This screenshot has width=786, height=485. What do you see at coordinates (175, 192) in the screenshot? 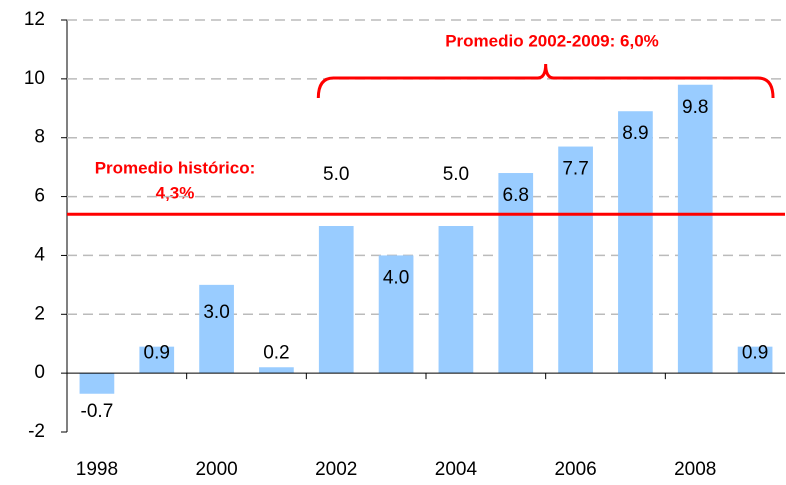
I see `annotation: 4,3%` at bounding box center [175, 192].